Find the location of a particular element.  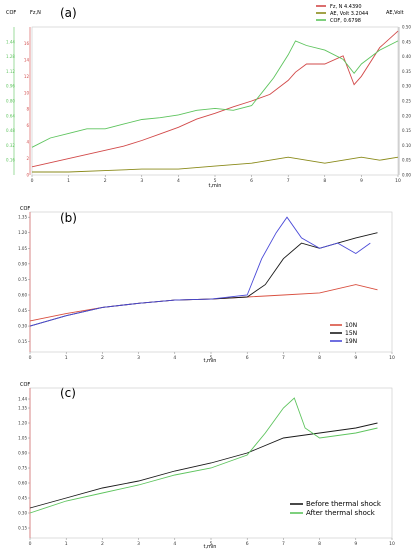

x-tick-label-2-5: 5 is located at coordinates (211, 544).